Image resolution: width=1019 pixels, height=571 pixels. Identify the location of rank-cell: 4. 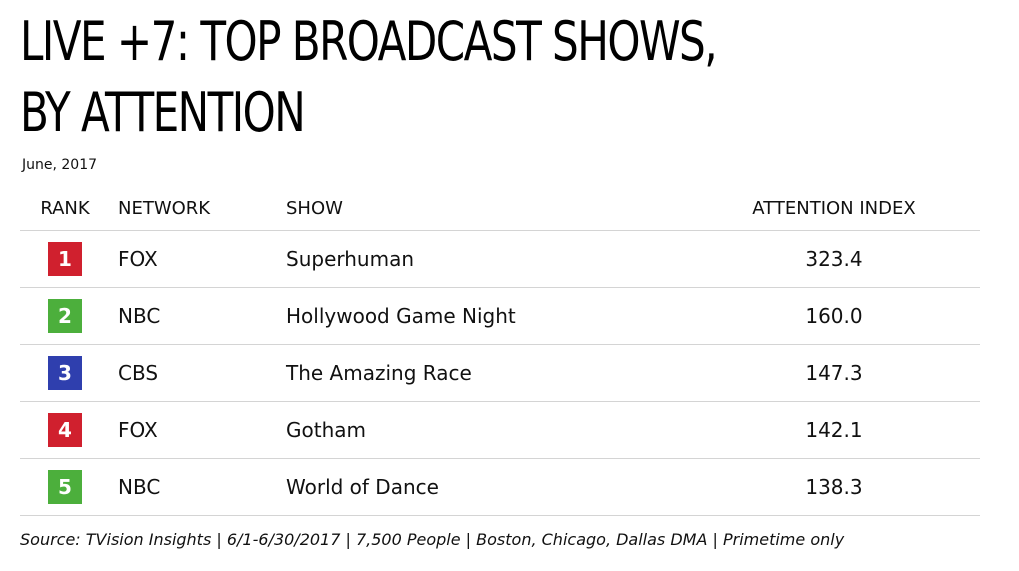
(65, 430).